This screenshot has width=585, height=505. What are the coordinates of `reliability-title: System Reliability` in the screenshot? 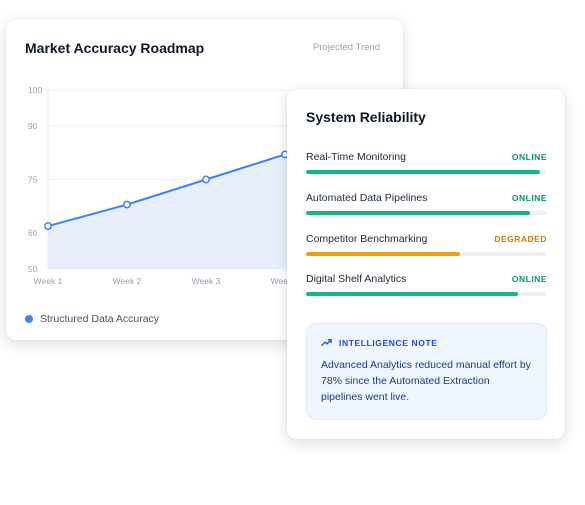 It's located at (366, 117).